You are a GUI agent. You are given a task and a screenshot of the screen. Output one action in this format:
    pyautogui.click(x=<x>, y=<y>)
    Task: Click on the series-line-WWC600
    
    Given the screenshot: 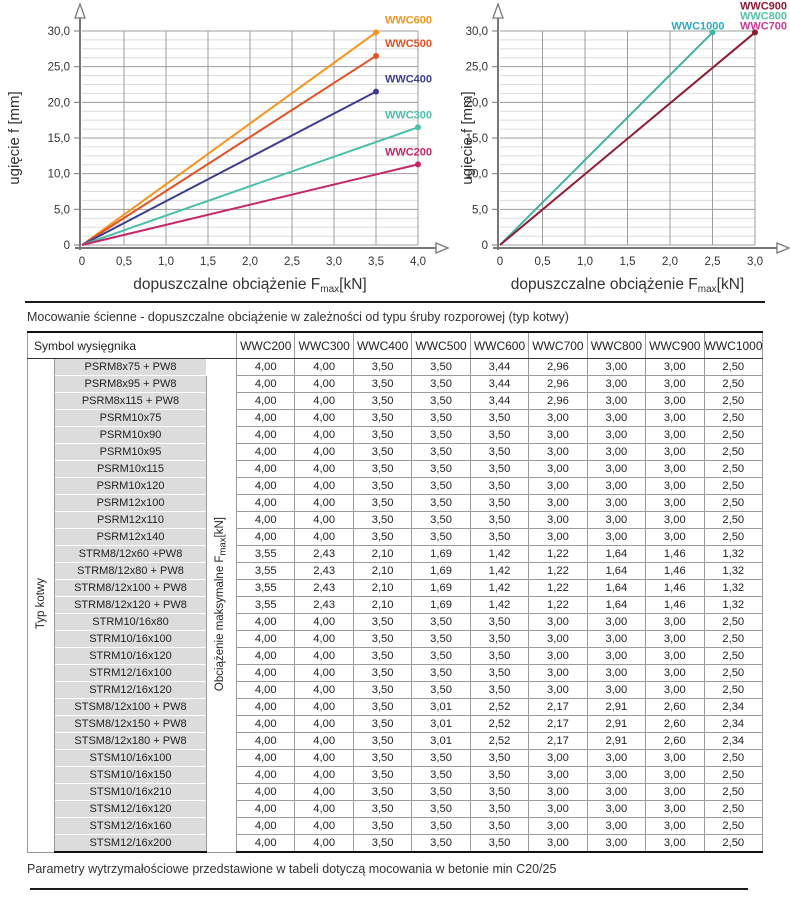 What is the action you would take?
    pyautogui.click(x=229, y=138)
    